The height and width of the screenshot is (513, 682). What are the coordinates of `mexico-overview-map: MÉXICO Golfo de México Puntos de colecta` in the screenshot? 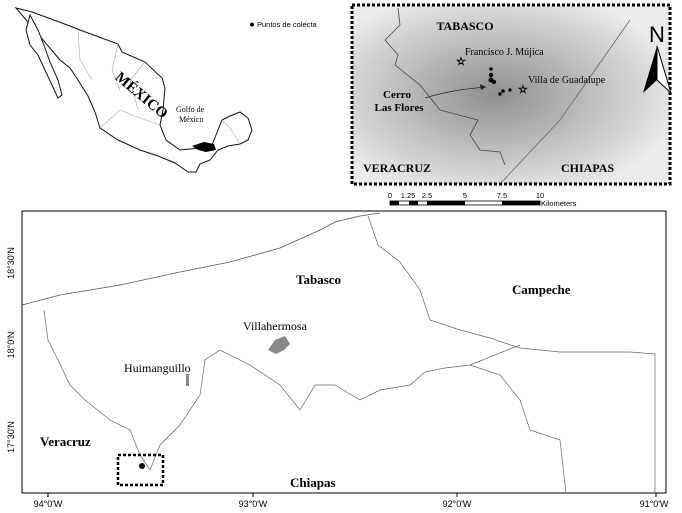 It's located at (165, 90).